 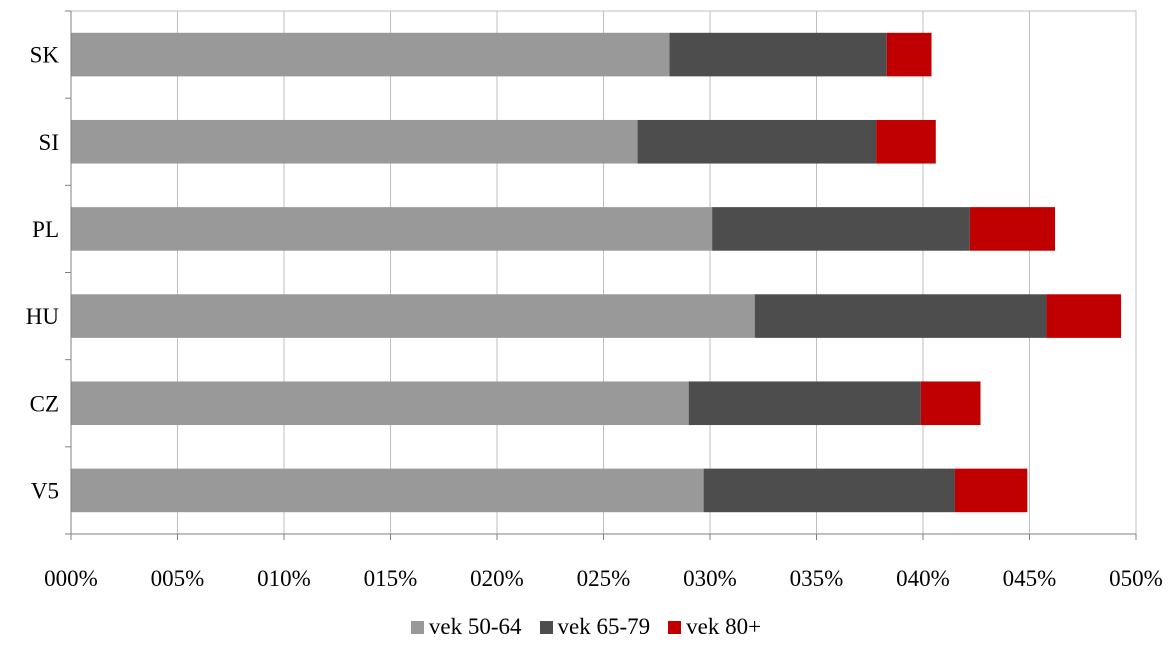 What do you see at coordinates (43, 316) in the screenshot?
I see `y-tick-label: HU` at bounding box center [43, 316].